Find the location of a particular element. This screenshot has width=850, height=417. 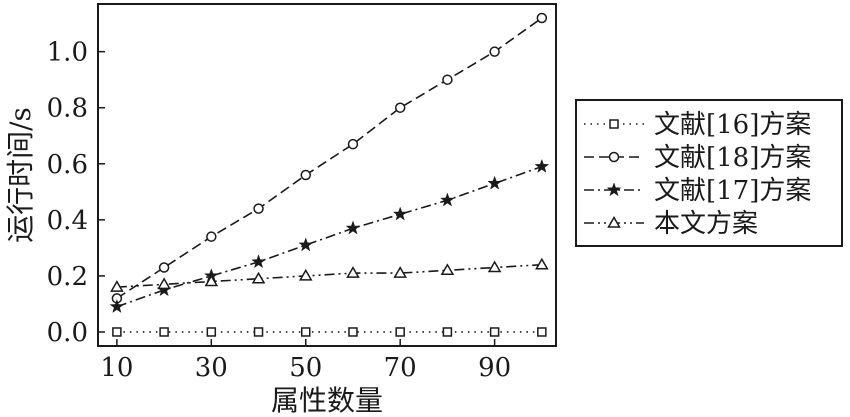

legend-marker-circle is located at coordinates (614, 157).